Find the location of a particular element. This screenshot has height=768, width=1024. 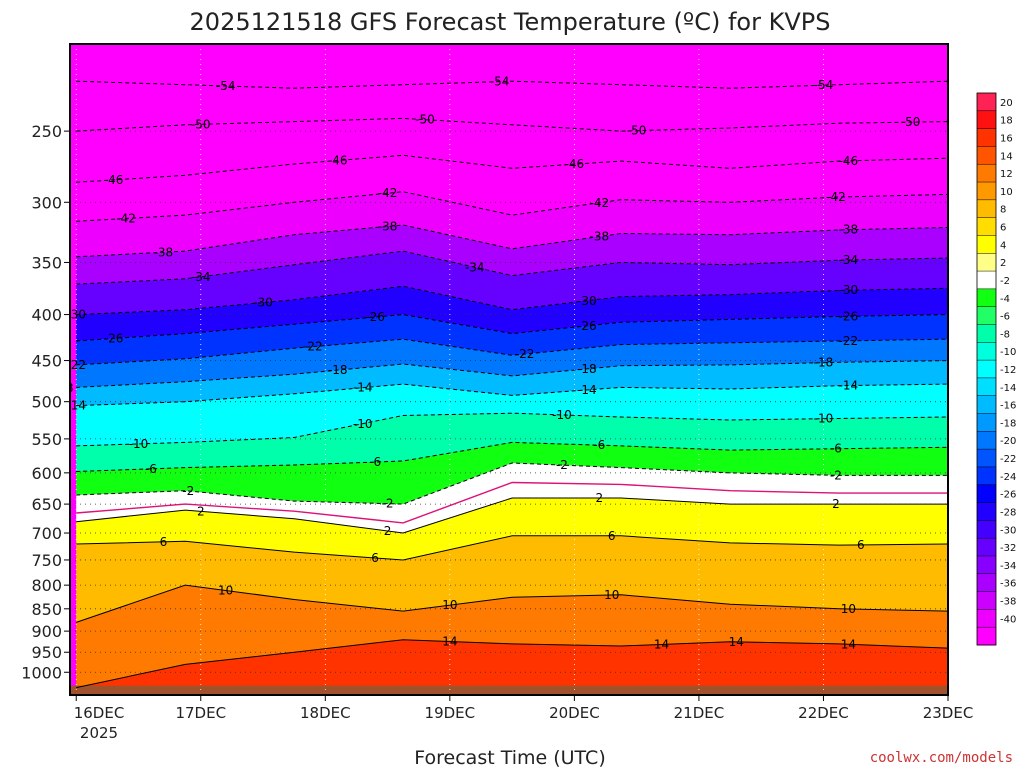

y-tick-label: 800 is located at coordinates (46, 585).